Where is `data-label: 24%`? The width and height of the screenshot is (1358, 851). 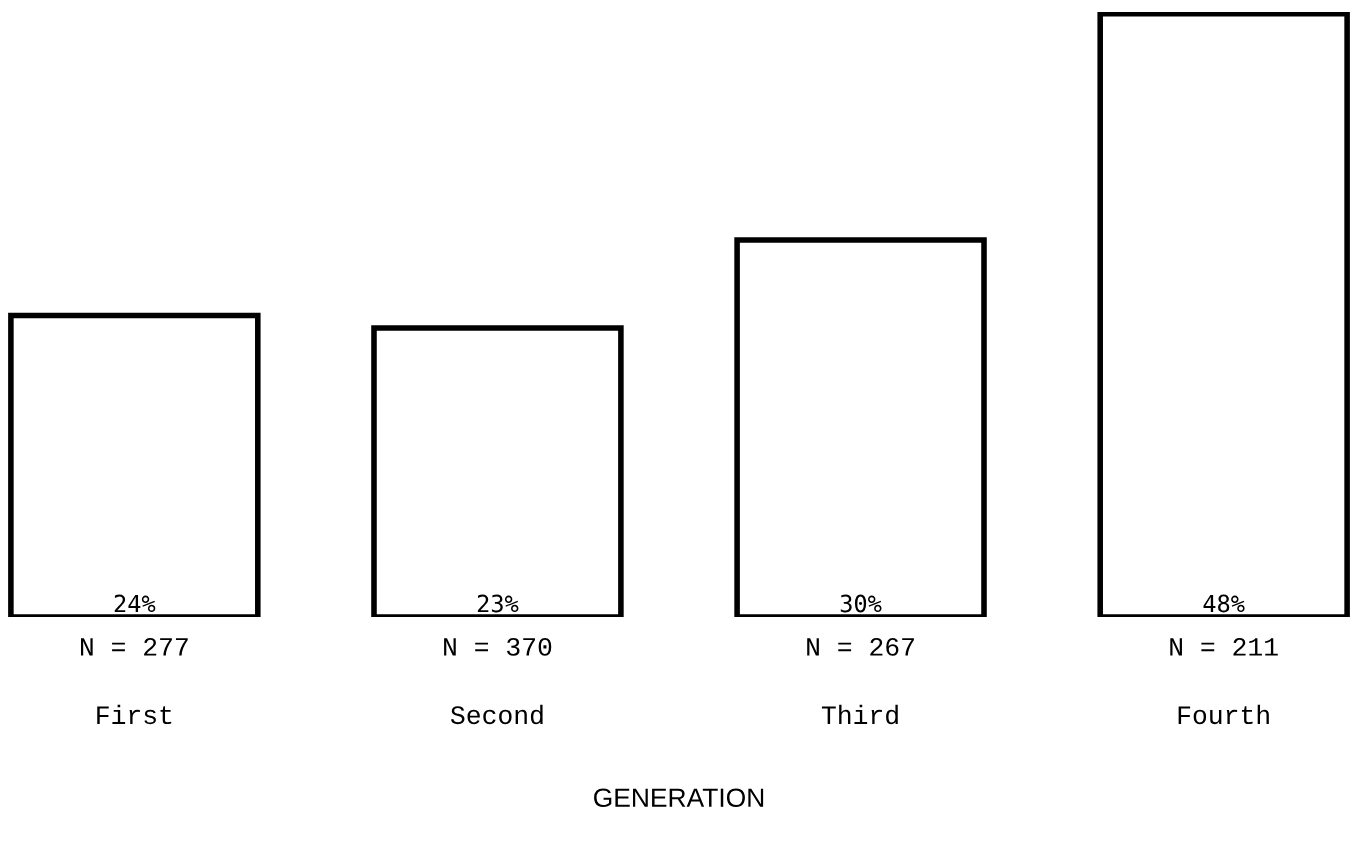 data-label: 24% is located at coordinates (135, 603).